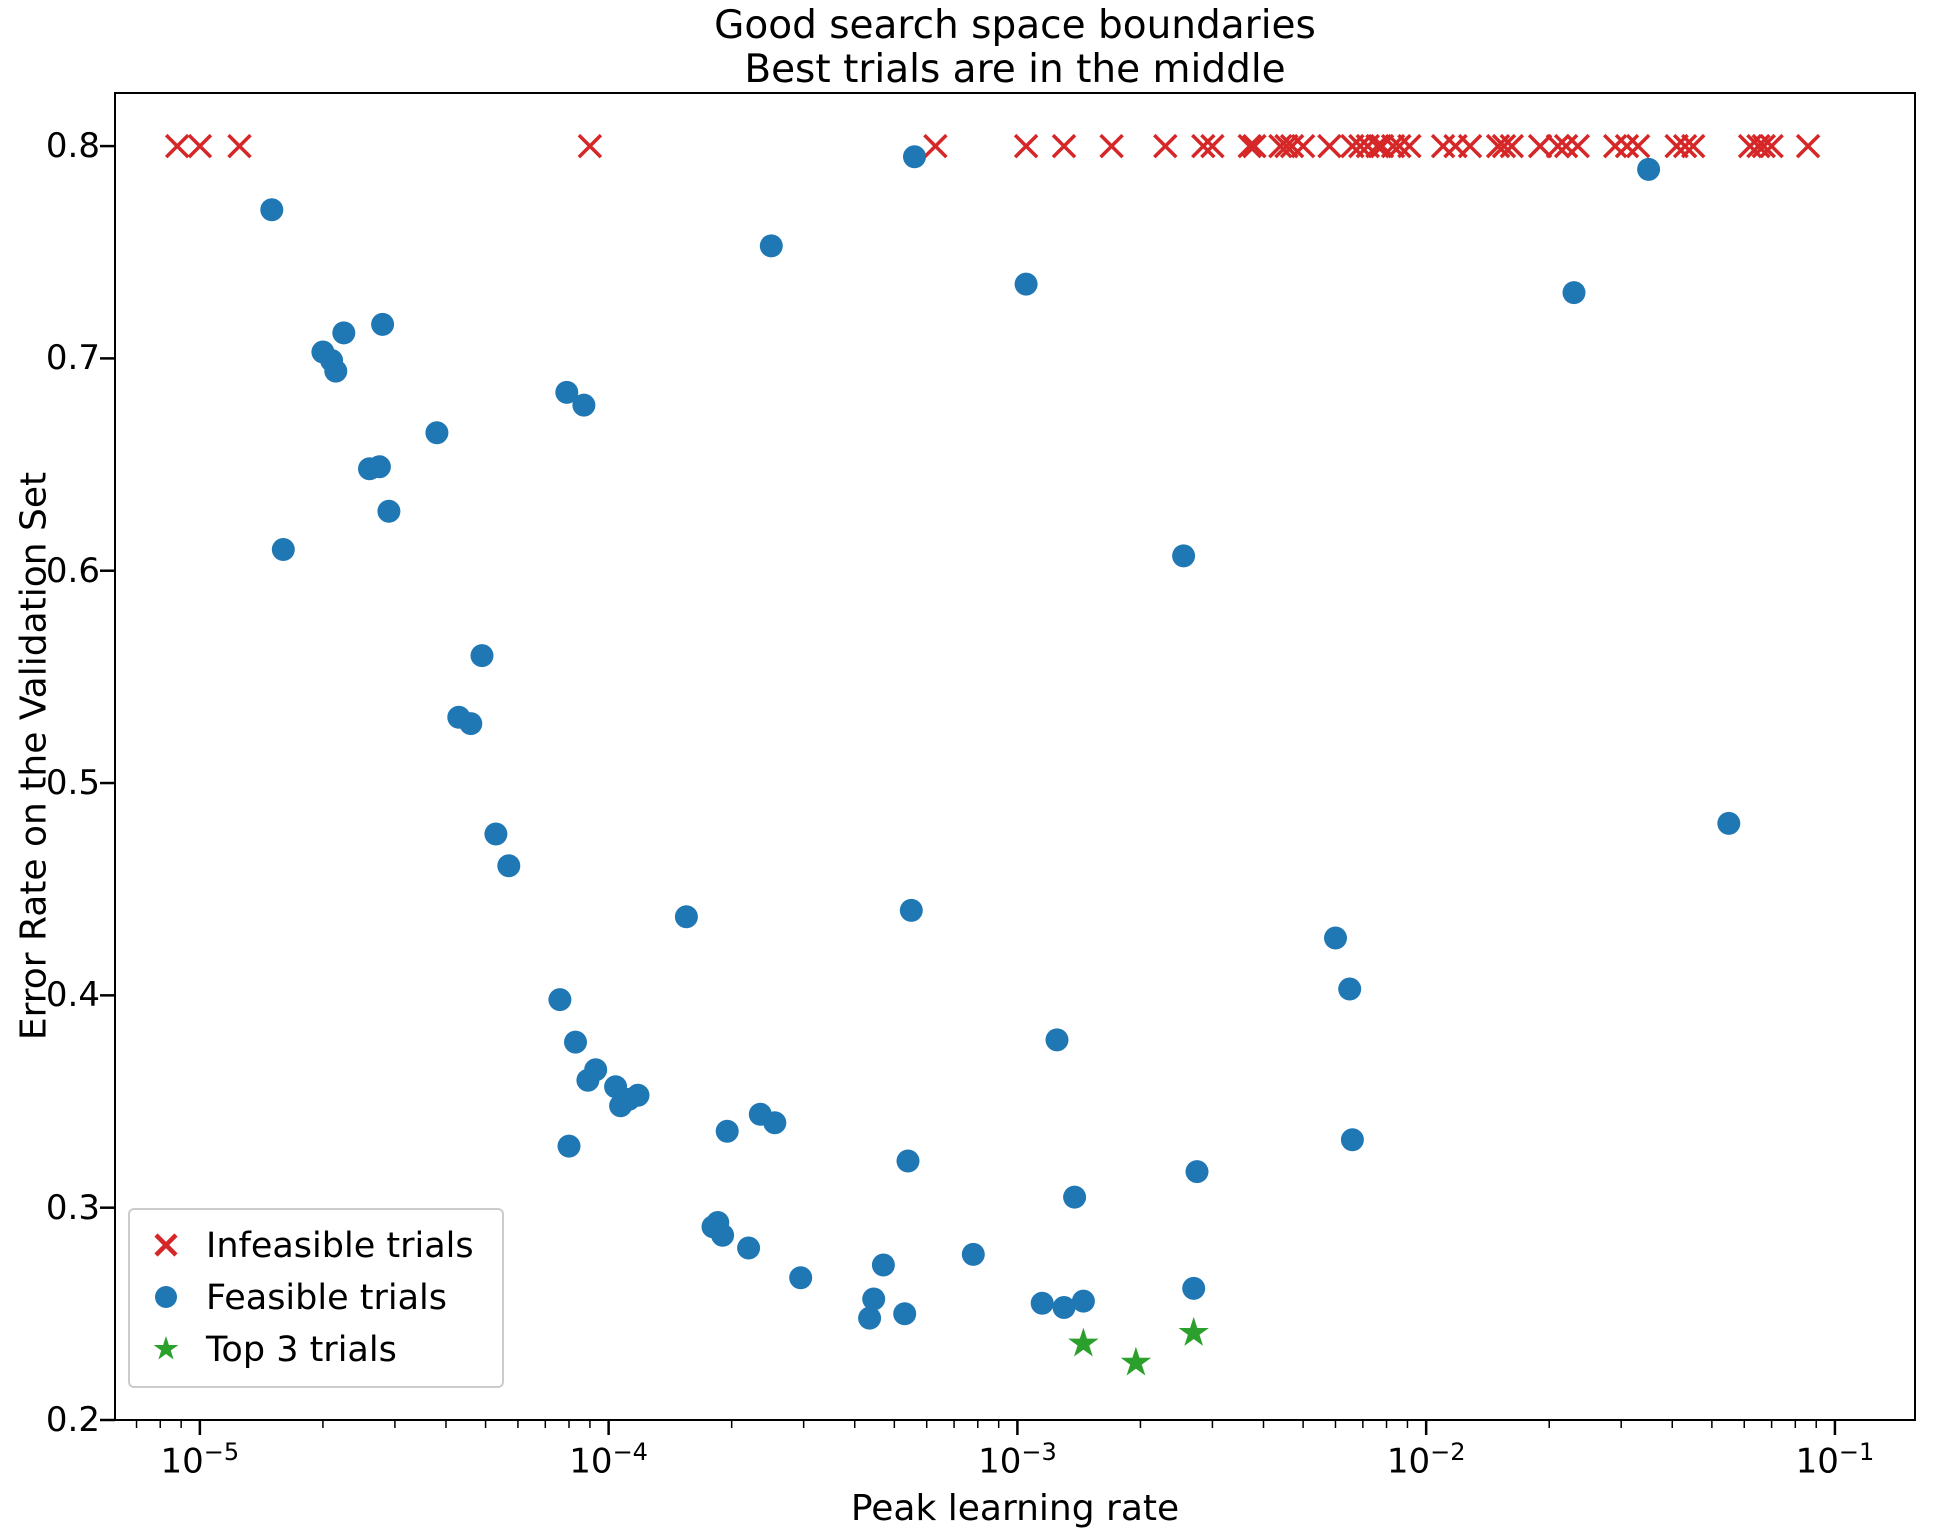 The image size is (1940, 1539). What do you see at coordinates (72, 783) in the screenshot?
I see `y-tick-label: 0.5` at bounding box center [72, 783].